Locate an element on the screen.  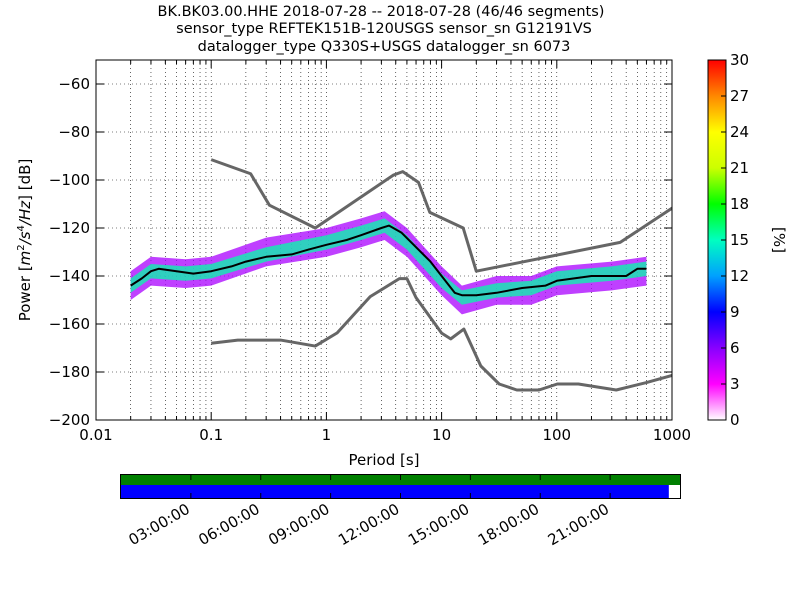
colorbar-tick-label: 12 is located at coordinates (739, 276).